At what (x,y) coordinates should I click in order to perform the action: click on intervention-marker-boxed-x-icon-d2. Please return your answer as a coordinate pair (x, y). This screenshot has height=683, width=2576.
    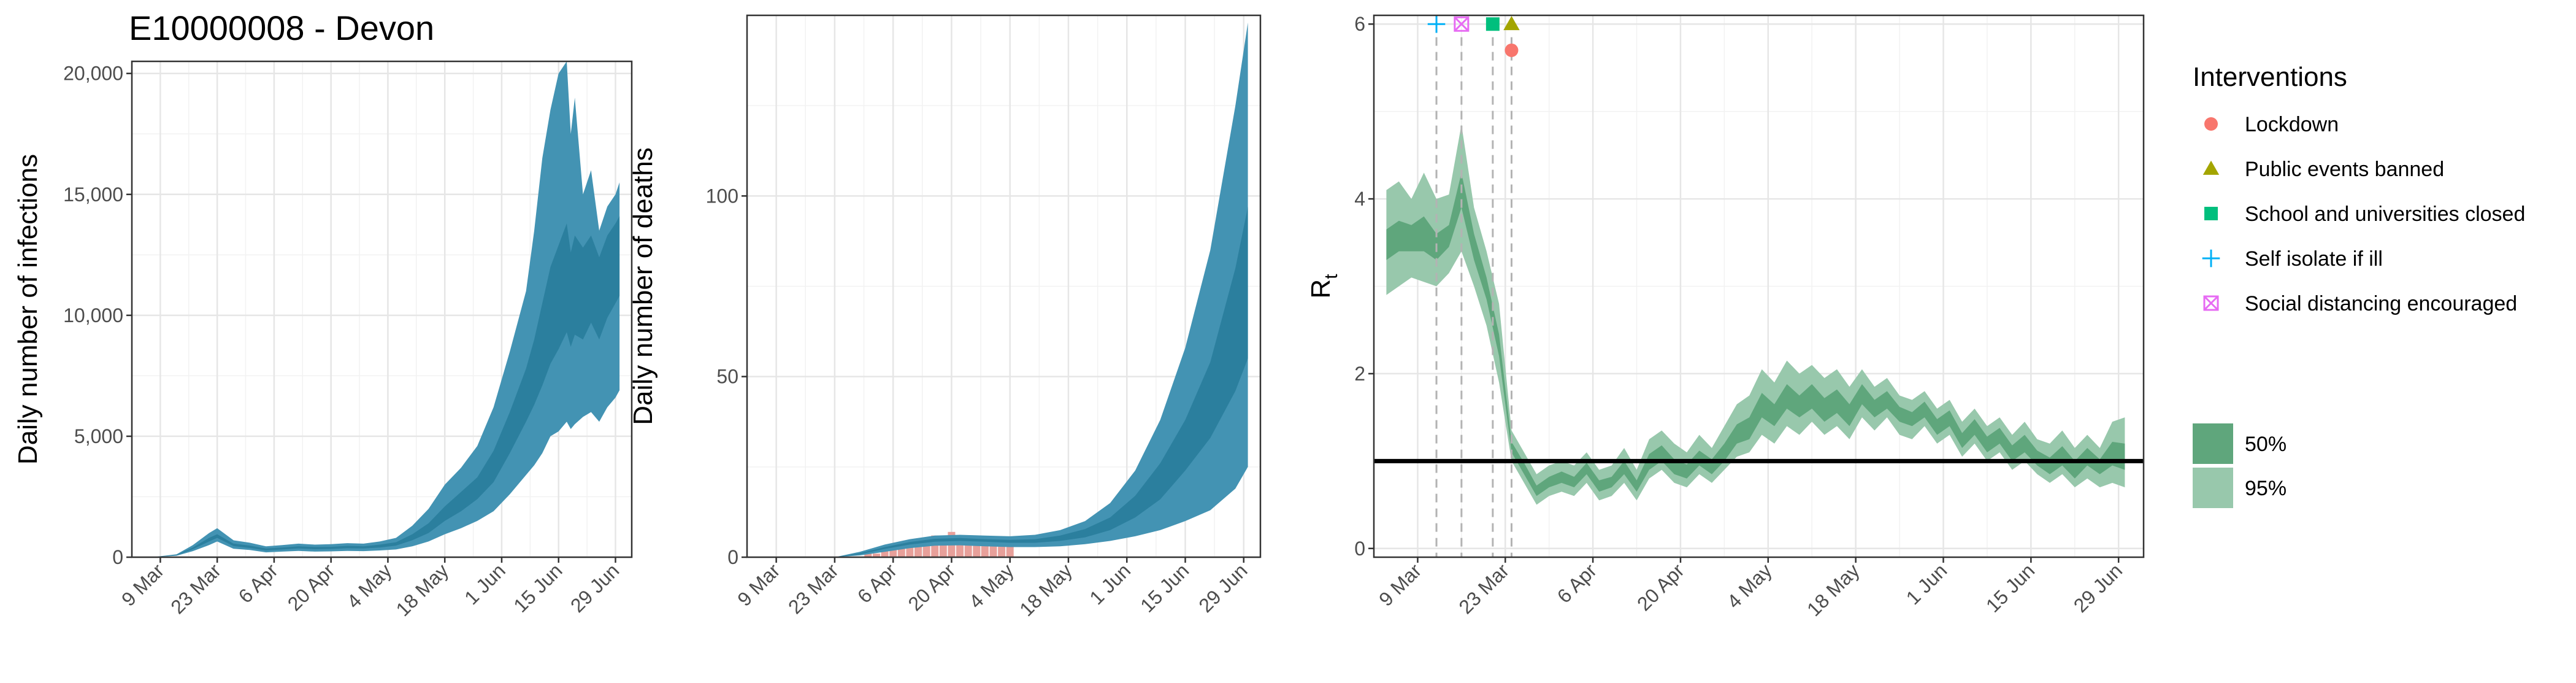
    Looking at the image, I should click on (1461, 24).